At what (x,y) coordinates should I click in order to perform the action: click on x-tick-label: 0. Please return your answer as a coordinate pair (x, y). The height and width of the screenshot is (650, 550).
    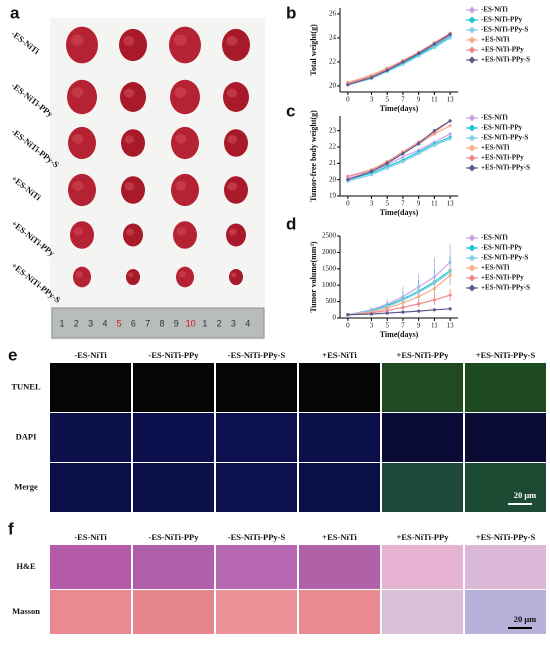
    Looking at the image, I should click on (348, 204).